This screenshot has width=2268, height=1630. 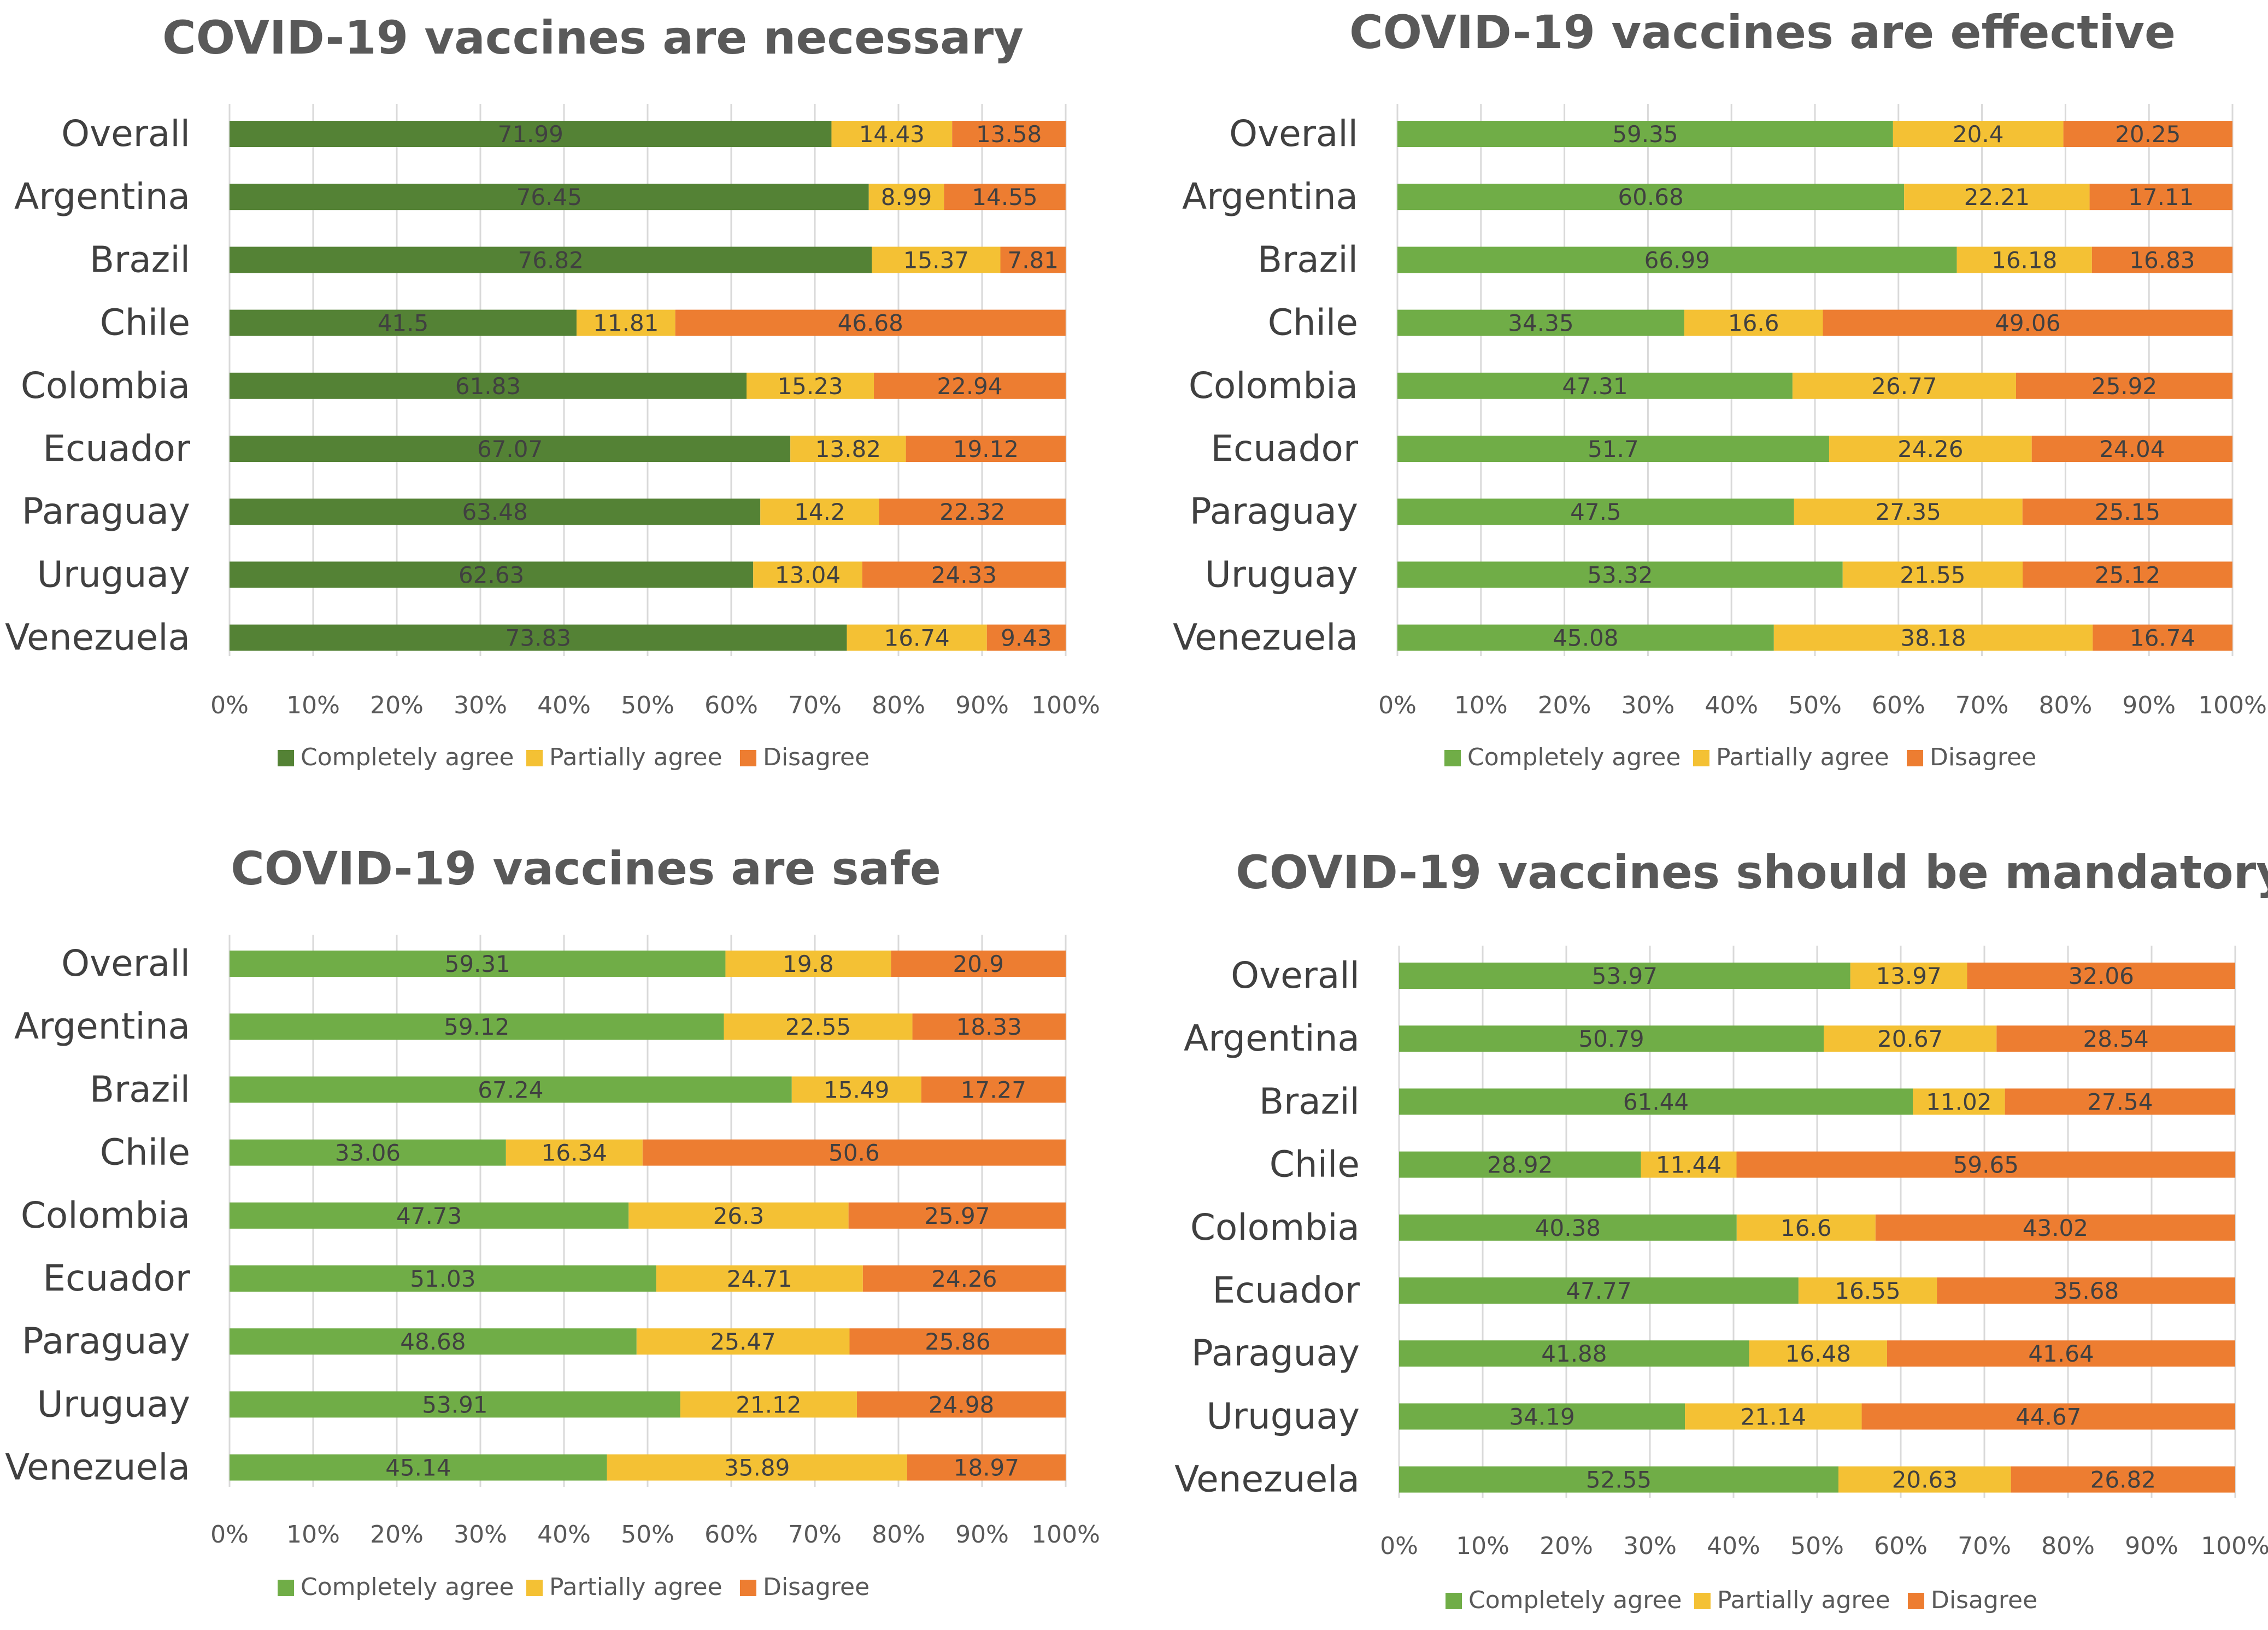 I want to click on x-tick-label: 20%, so click(x=1566, y=1546).